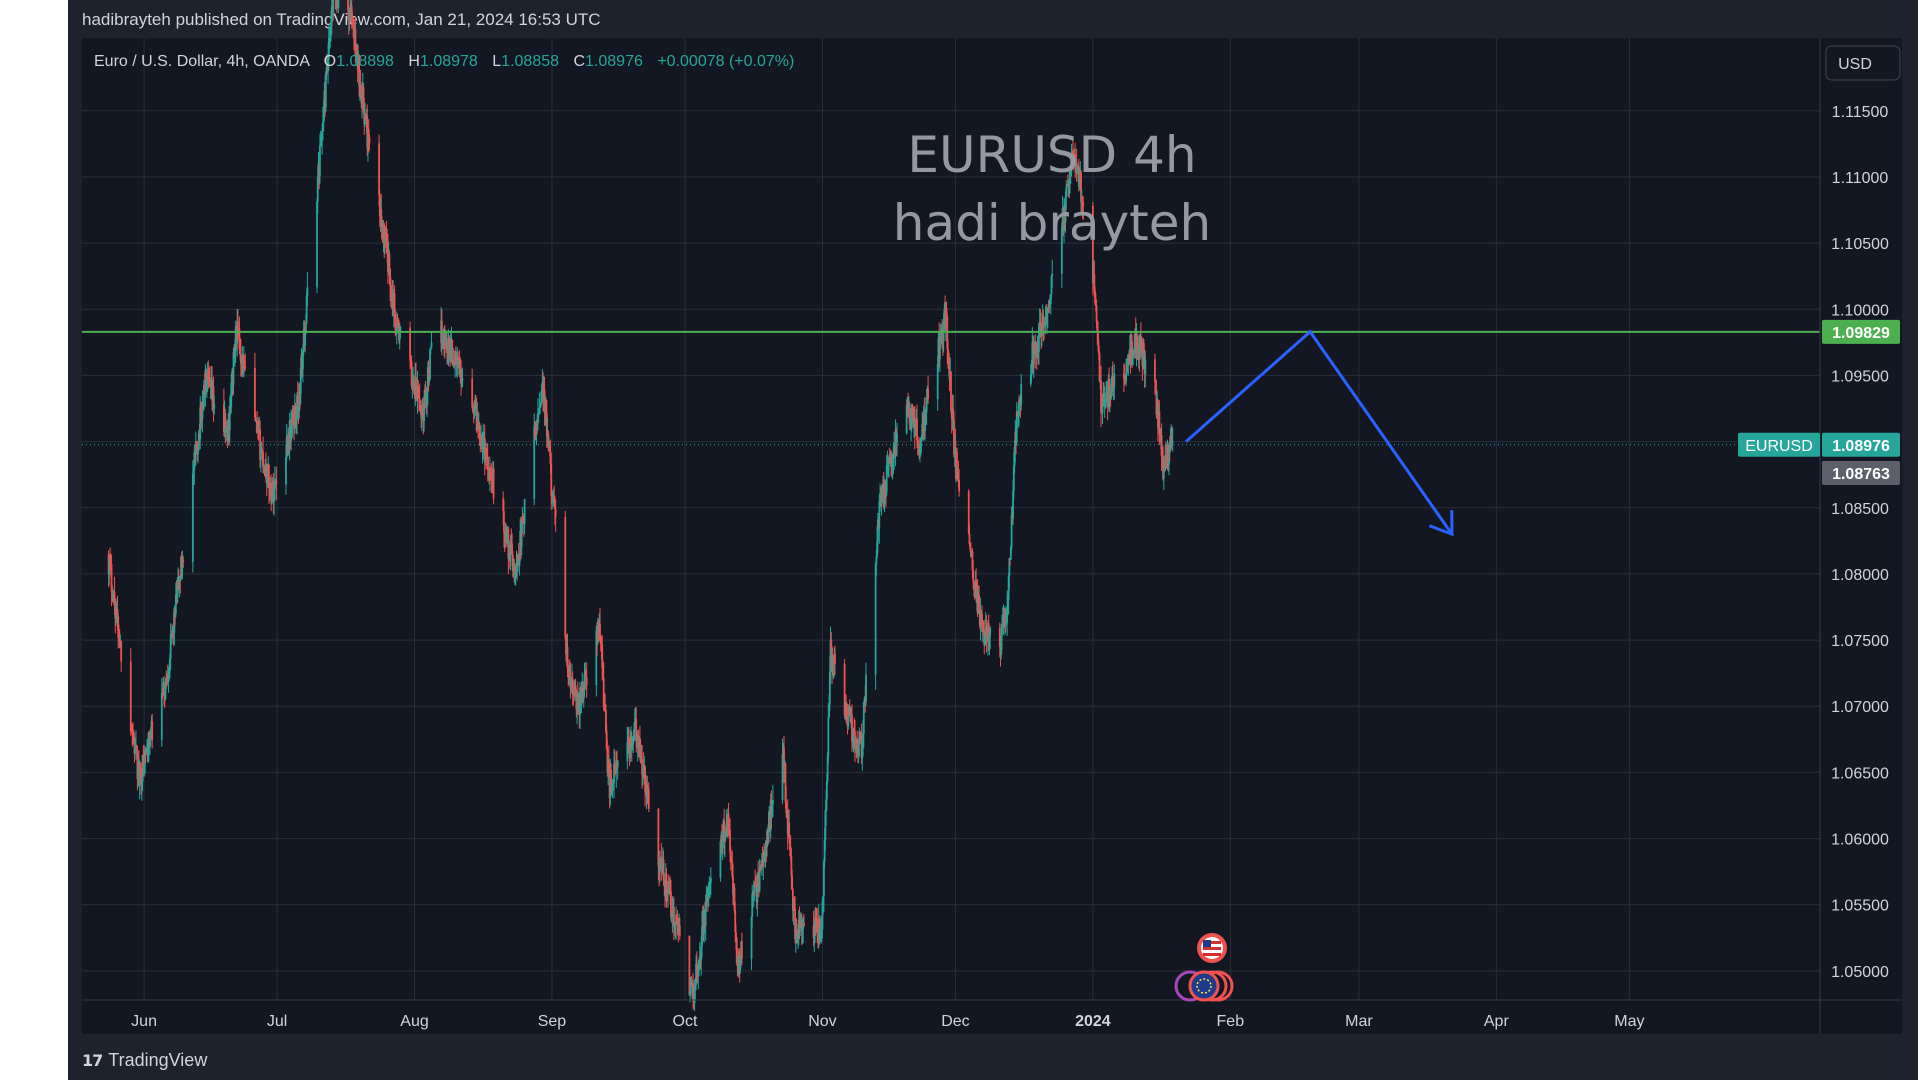 The image size is (1920, 1080). I want to click on symbol-tag-label: EURUSD, so click(1779, 446).